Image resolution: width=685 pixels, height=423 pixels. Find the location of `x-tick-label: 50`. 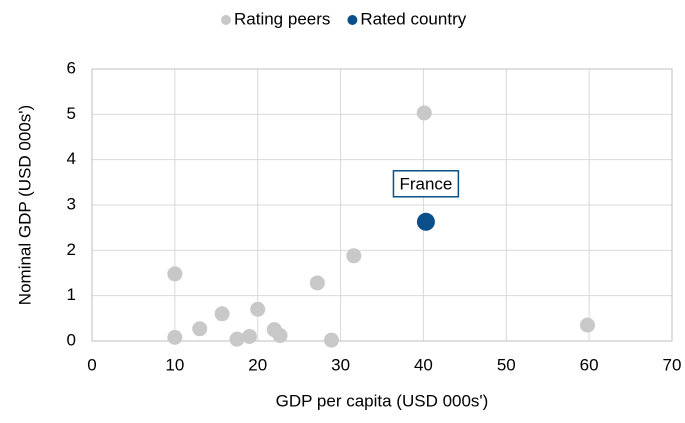

x-tick-label: 50 is located at coordinates (506, 364).